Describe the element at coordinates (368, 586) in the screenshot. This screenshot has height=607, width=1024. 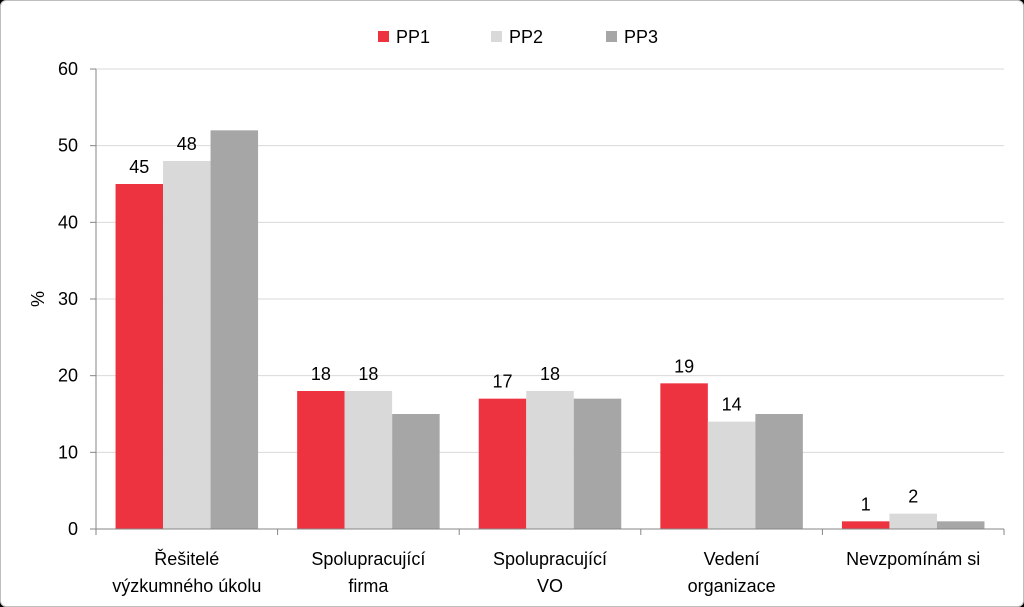
I see `x-category-label: firma` at that location.